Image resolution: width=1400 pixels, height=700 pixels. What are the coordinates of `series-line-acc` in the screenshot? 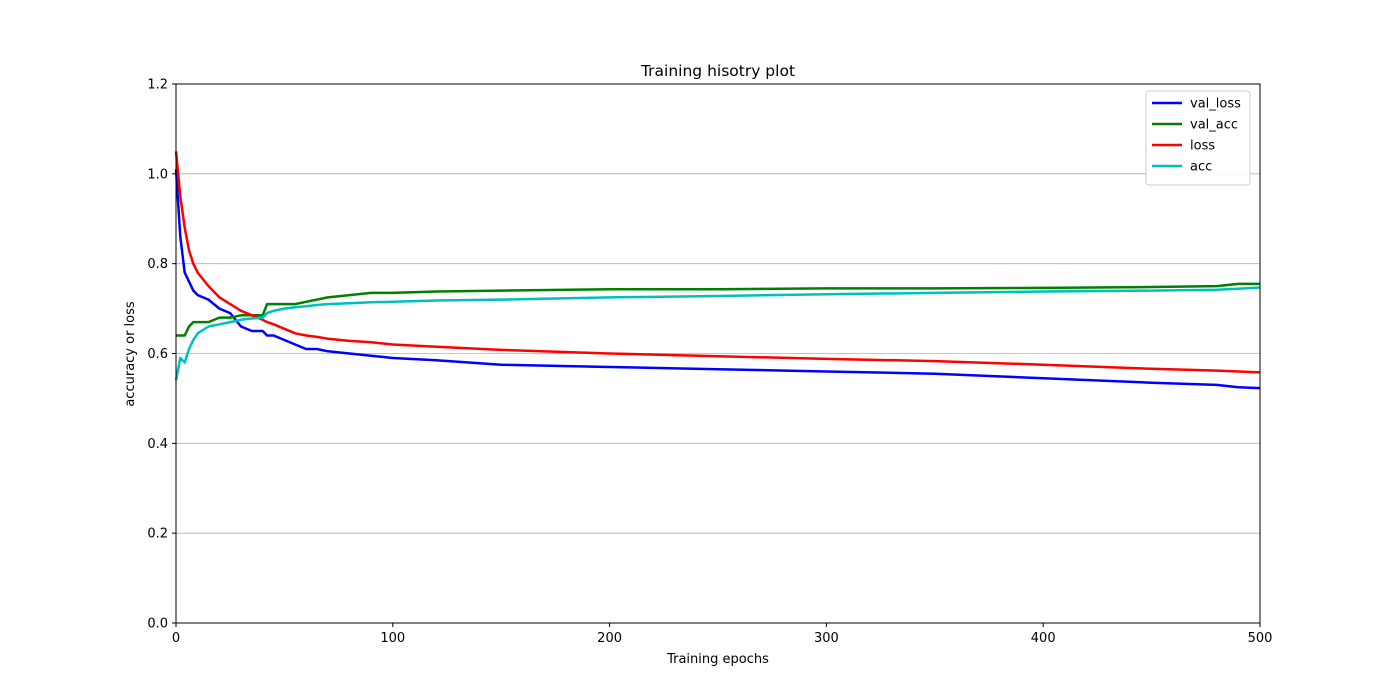 It's located at (717, 333).